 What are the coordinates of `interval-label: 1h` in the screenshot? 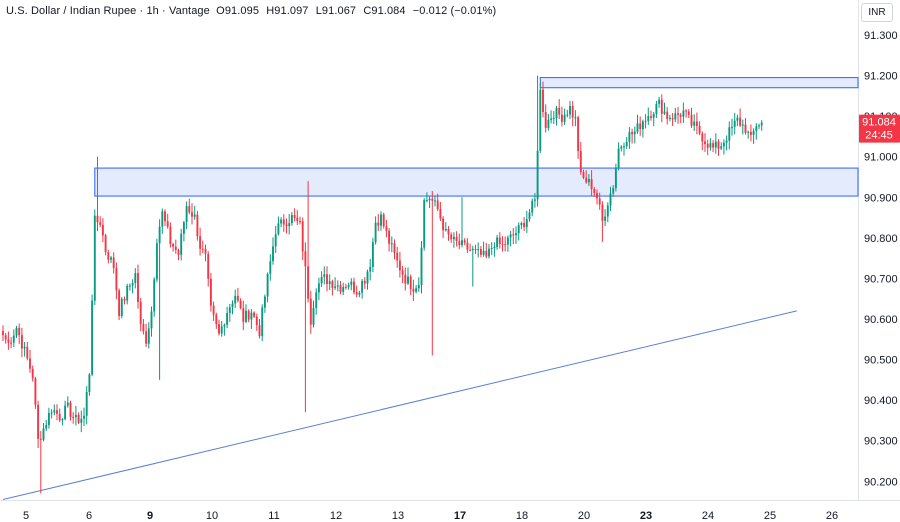 It's located at (152, 11).